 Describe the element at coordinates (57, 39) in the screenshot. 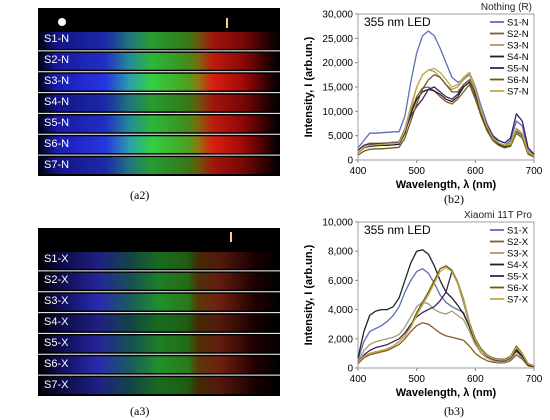

I see `sample-row-label: S1-N` at that location.